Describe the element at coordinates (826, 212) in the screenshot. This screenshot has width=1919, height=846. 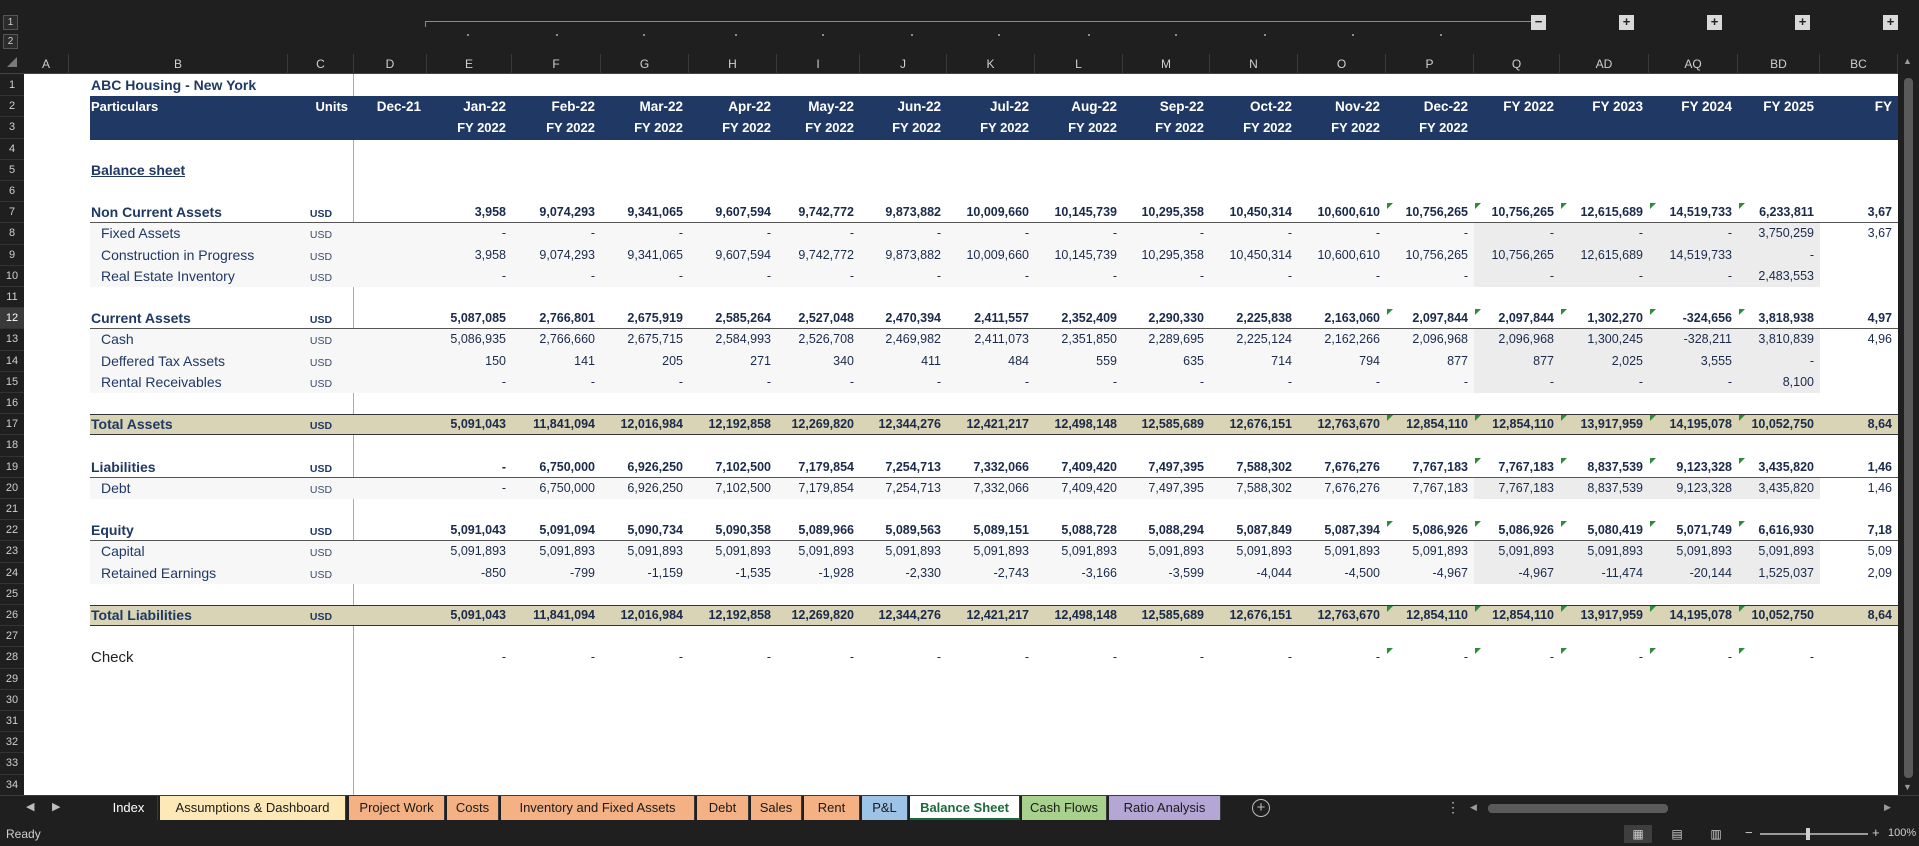
I see `value-cell: 9,742,772` at that location.